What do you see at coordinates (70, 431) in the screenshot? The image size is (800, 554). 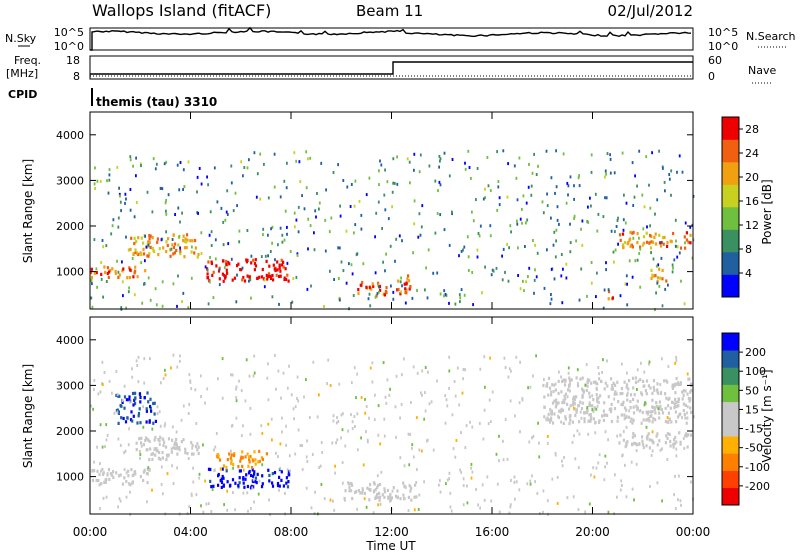 I see `y-tick-label: 2000` at bounding box center [70, 431].